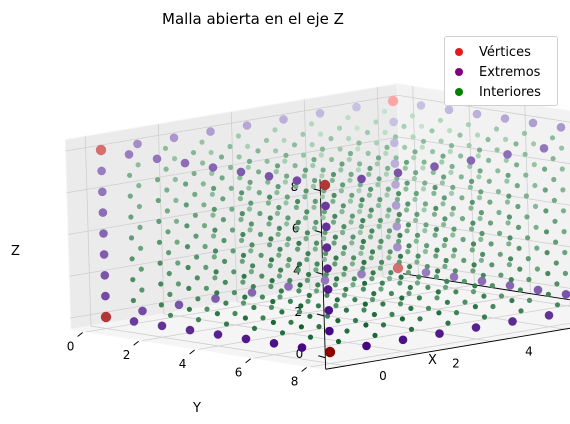 This screenshot has height=424, width=570. Describe the element at coordinates (510, 72) in the screenshot. I see `legend-label-extremes: Extremos` at that location.